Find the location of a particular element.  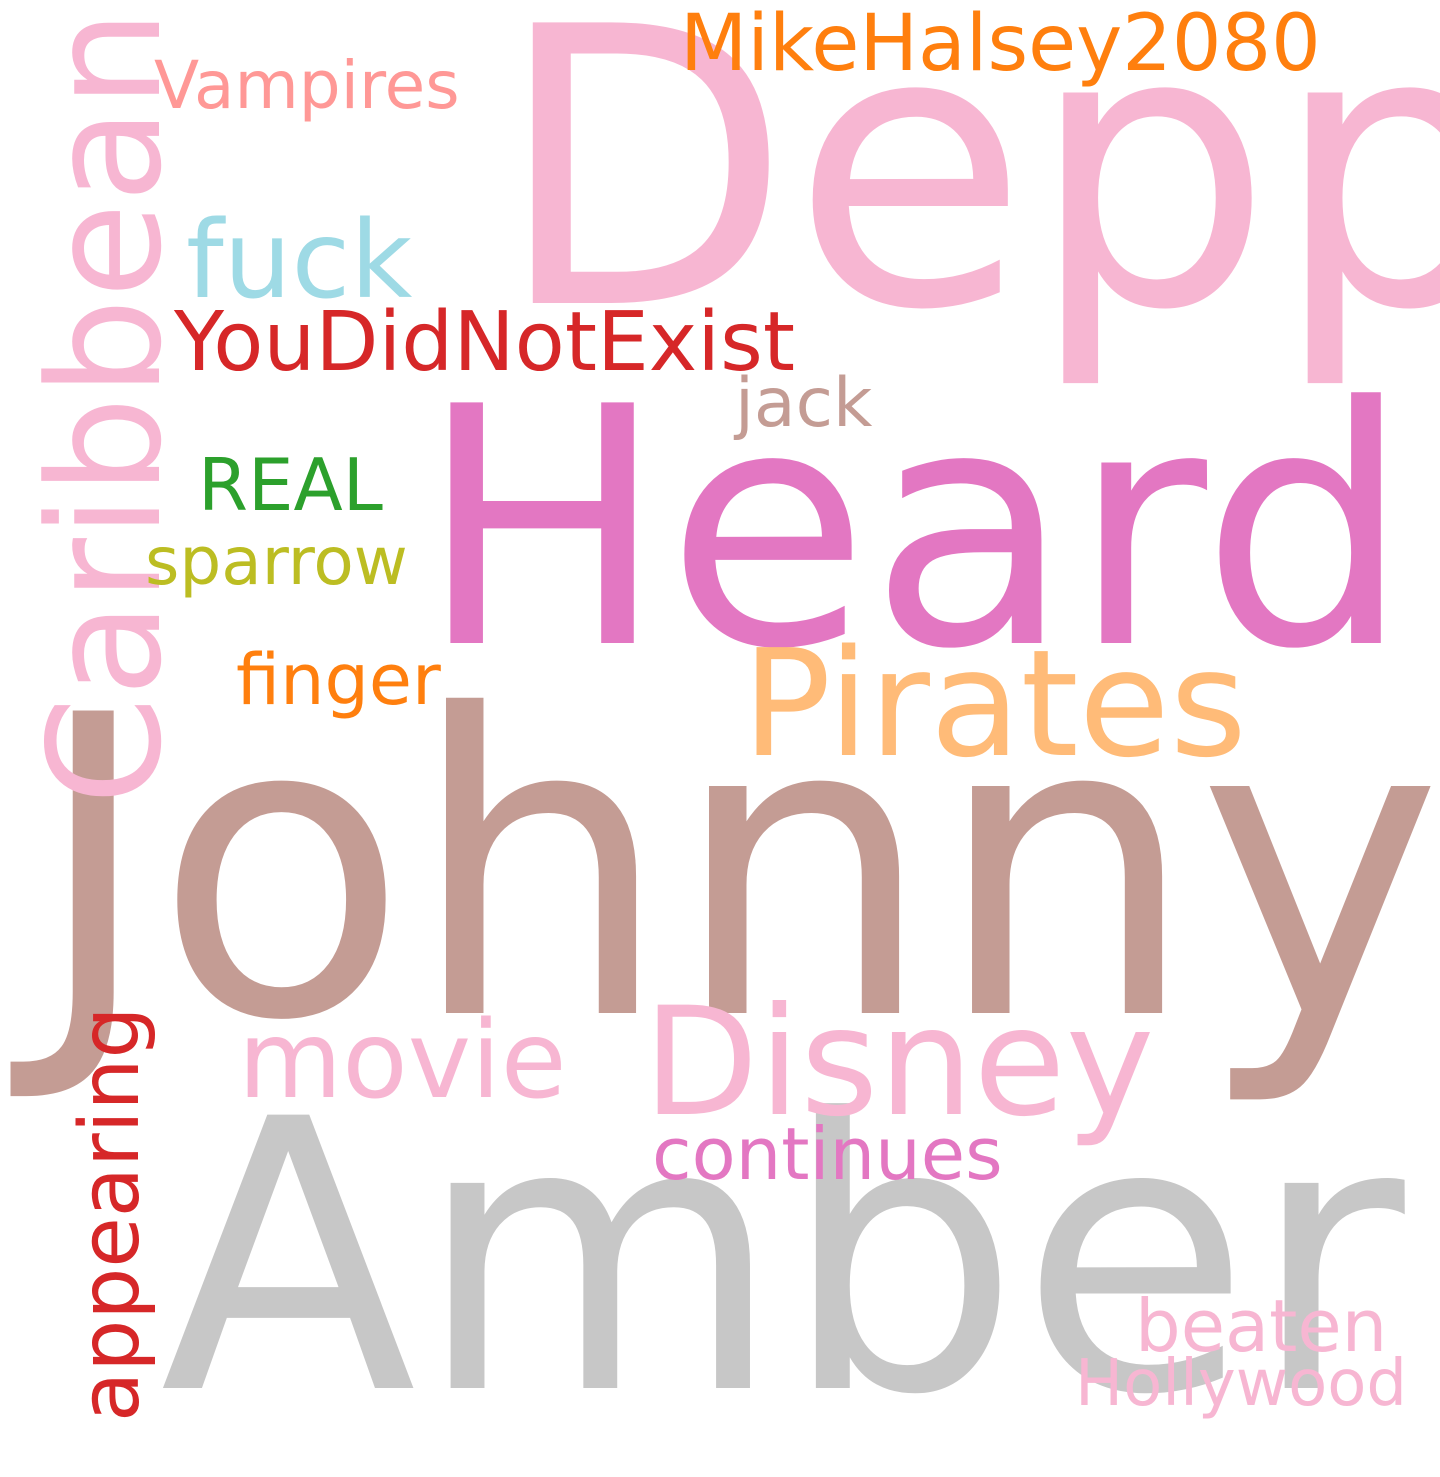

word-youdidnotexist: YouDidNotExist is located at coordinates (484, 342).